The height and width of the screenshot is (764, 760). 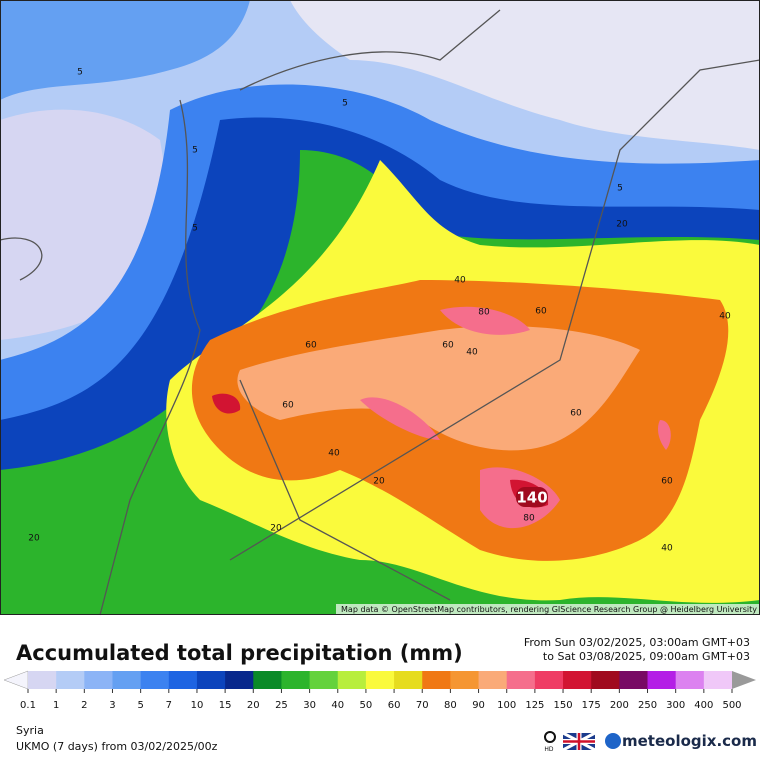 What do you see at coordinates (366, 705) in the screenshot?
I see `legend-label: 50` at bounding box center [366, 705].